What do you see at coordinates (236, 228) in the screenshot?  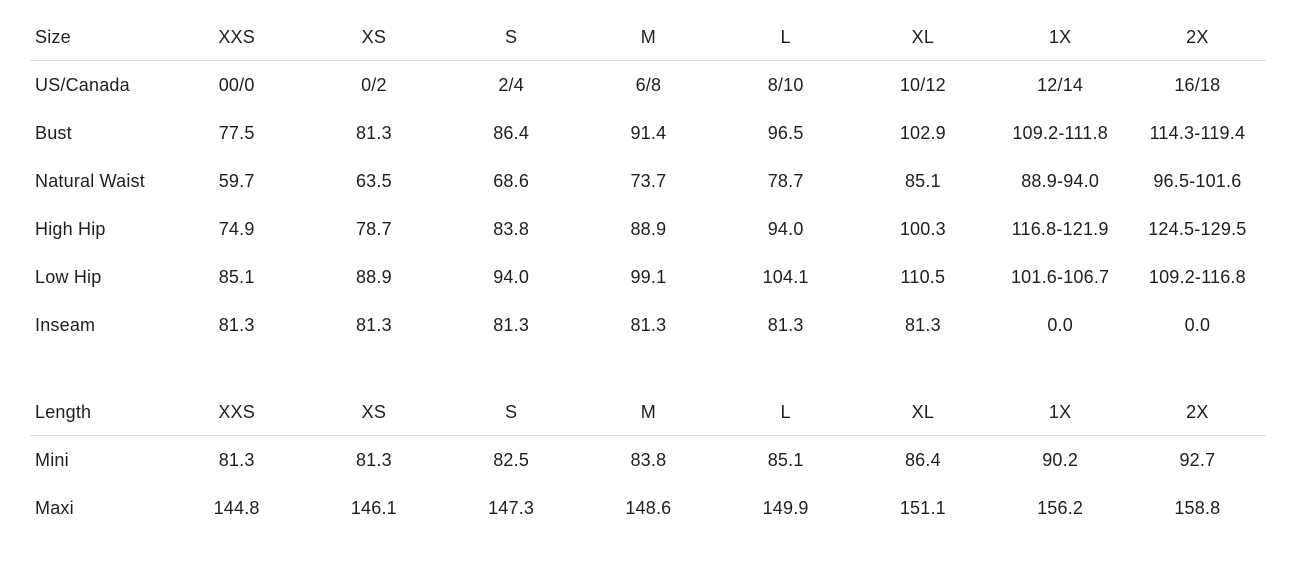 I see `cell-value: 74.9` at bounding box center [236, 228].